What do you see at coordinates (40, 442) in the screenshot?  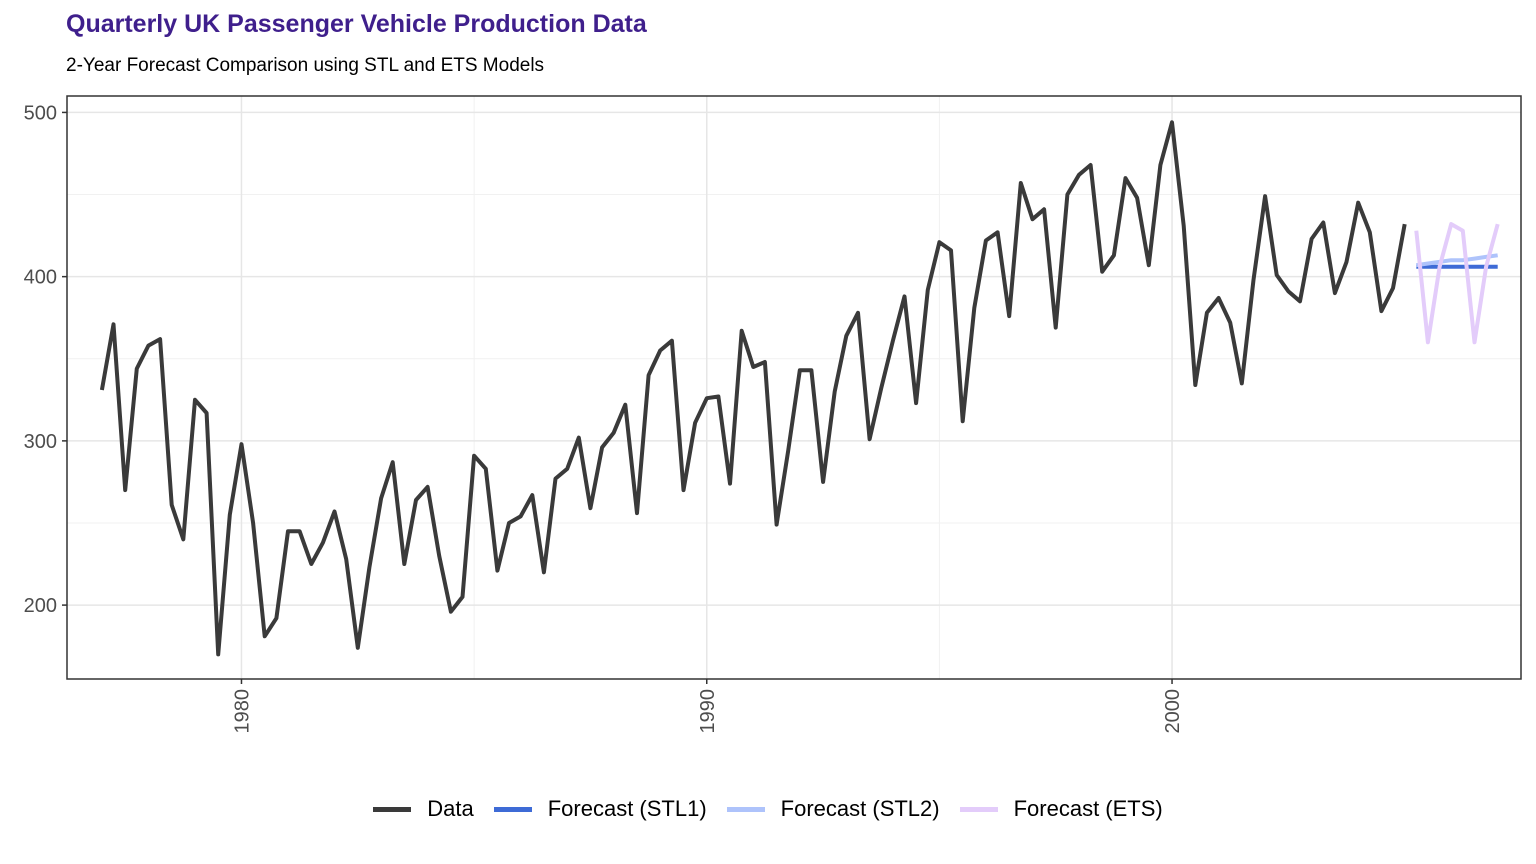 I see `y-axis-tick-label: 300` at bounding box center [40, 442].